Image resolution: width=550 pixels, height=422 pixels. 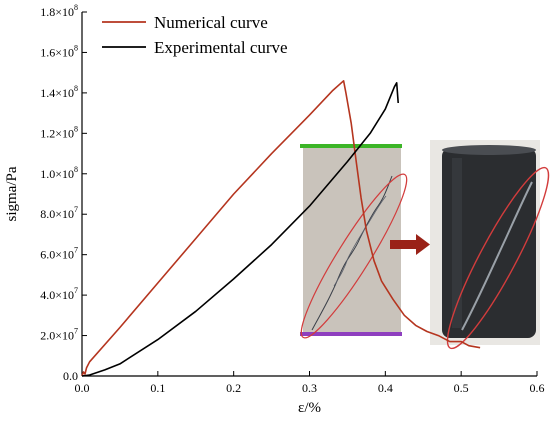 What do you see at coordinates (221, 47) in the screenshot?
I see `legend-label: Experimental curve` at bounding box center [221, 47].